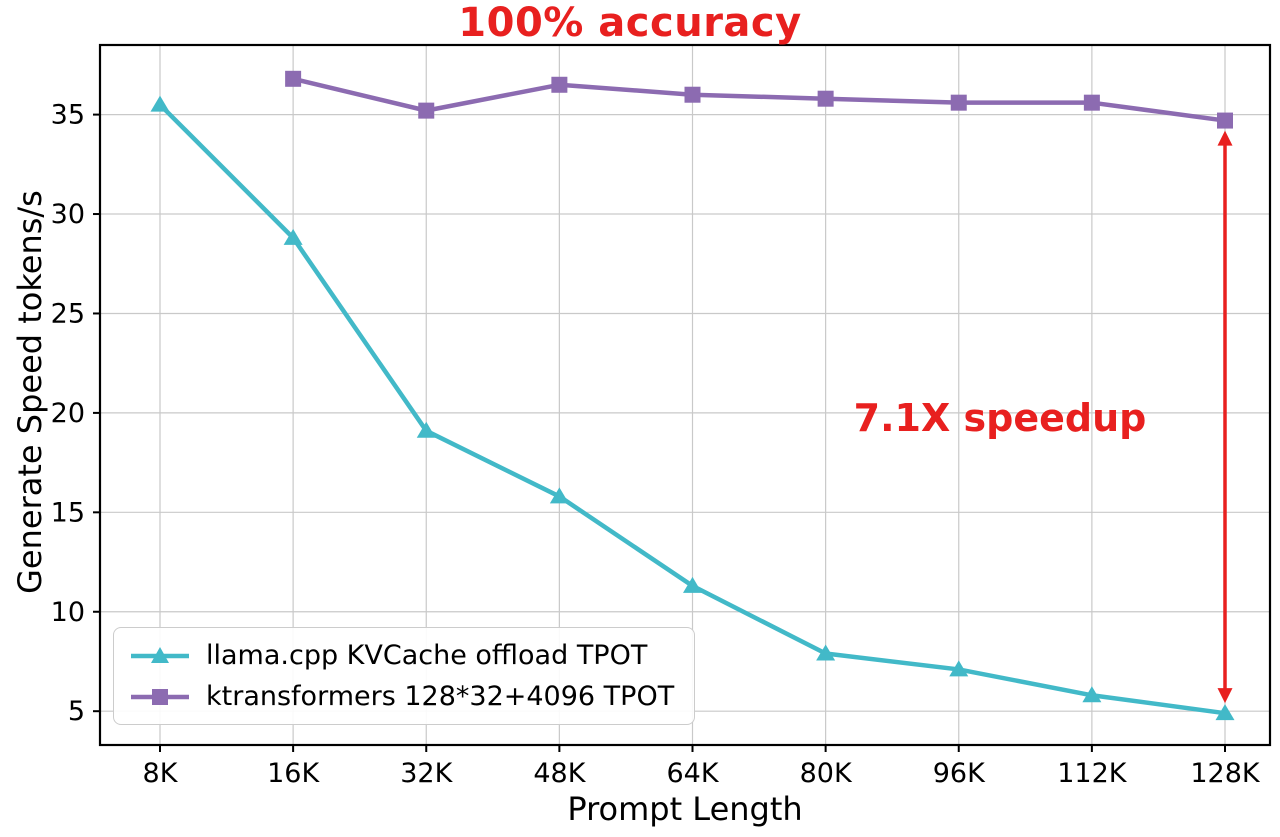 The width and height of the screenshot is (1280, 837). Describe the element at coordinates (161, 773) in the screenshot. I see `svg-text: 8K` at that location.